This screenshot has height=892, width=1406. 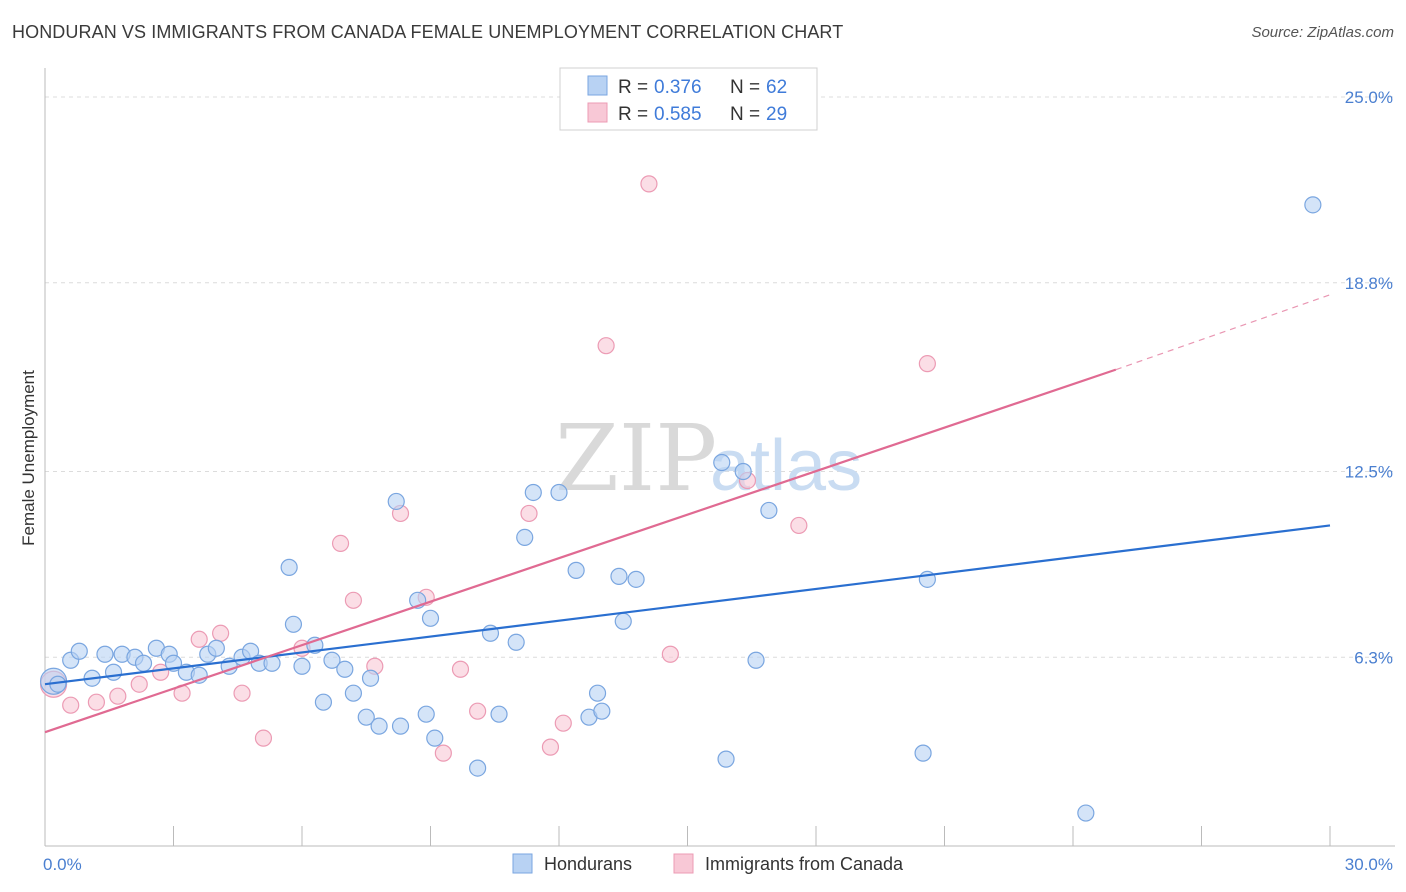 What do you see at coordinates (1322, 32) in the screenshot?
I see `source-label: Source: ZipAtlas.com` at bounding box center [1322, 32].